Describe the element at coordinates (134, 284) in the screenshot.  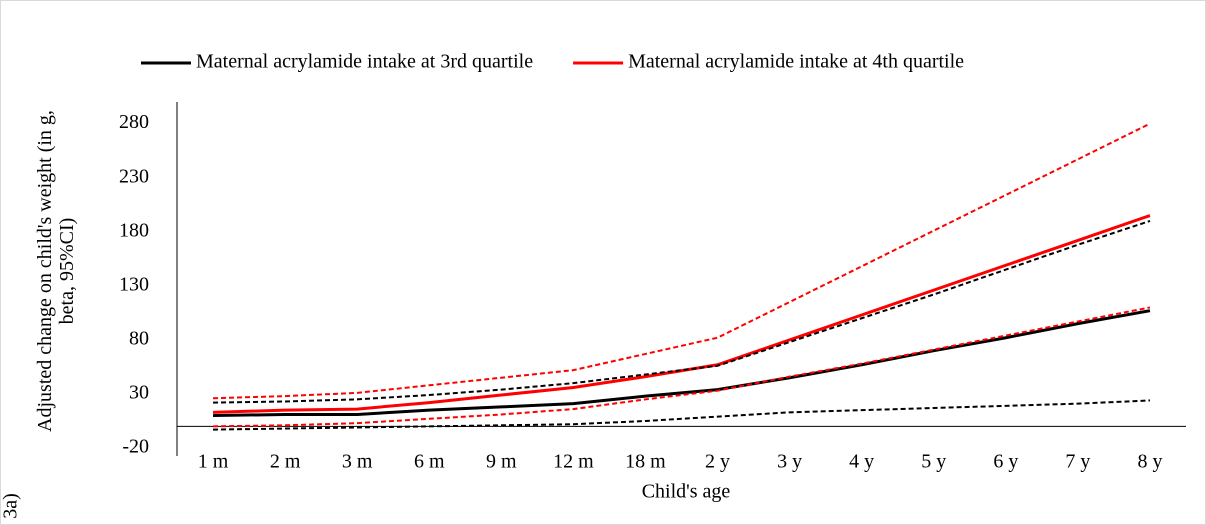
I see `y-tick-label: 130` at that location.